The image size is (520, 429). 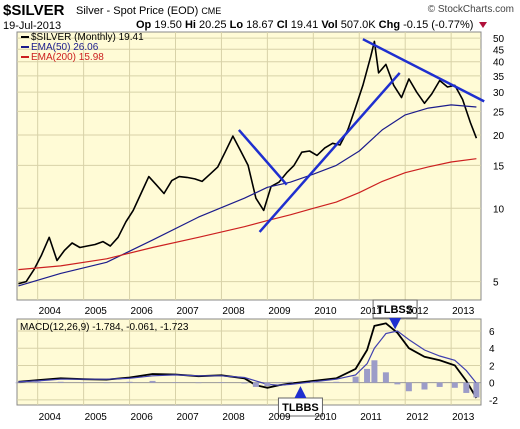 I want to click on macd-x-tick-label: 2012, so click(x=417, y=417).